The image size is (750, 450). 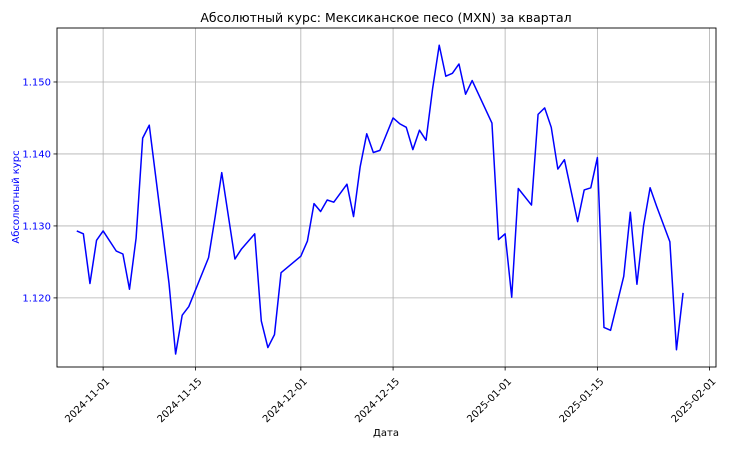 I want to click on y-tick-label: 1.150, so click(x=36, y=82).